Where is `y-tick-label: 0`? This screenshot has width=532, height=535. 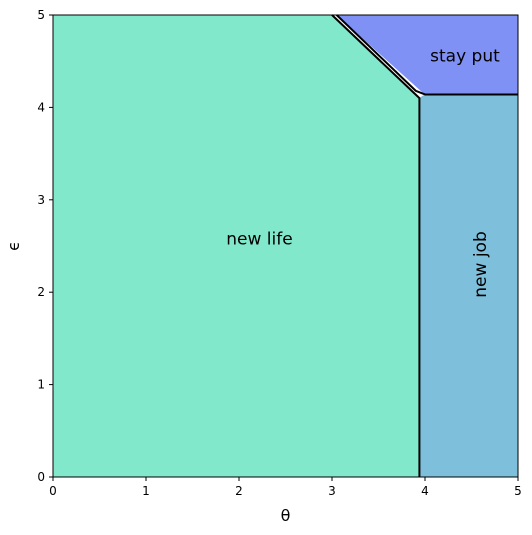 y-tick-label: 0 is located at coordinates (41, 477).